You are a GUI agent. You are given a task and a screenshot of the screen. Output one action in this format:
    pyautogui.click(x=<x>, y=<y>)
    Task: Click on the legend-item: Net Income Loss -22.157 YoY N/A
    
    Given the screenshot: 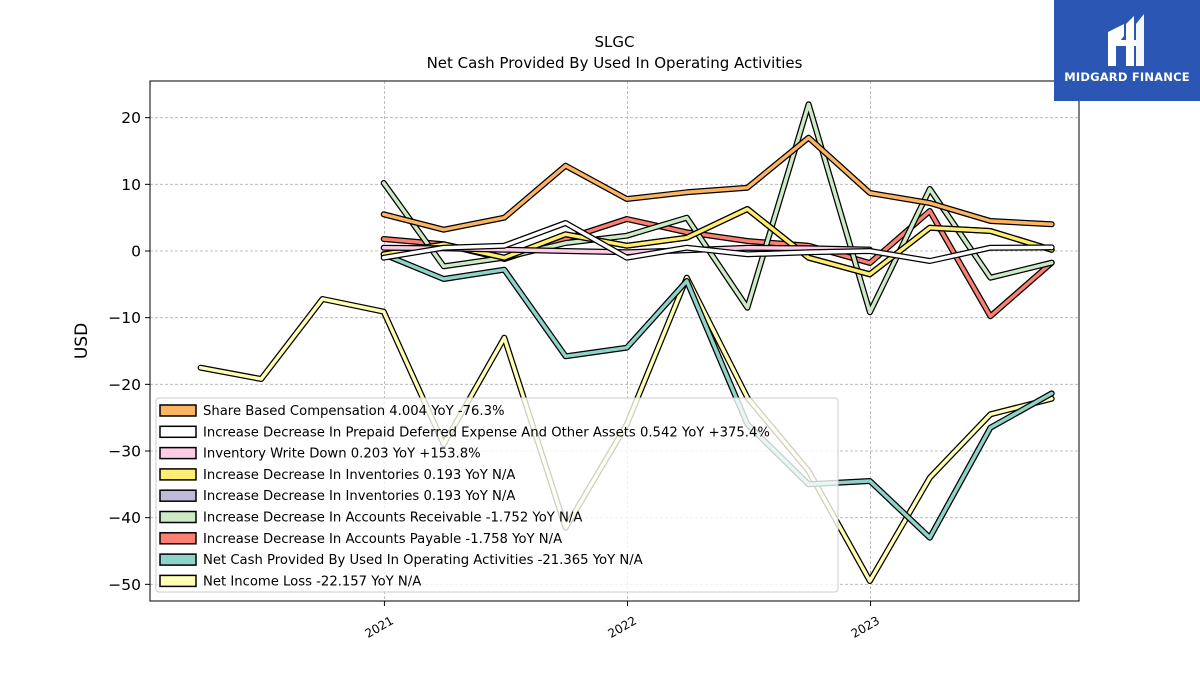 What is the action you would take?
    pyautogui.click(x=290, y=581)
    